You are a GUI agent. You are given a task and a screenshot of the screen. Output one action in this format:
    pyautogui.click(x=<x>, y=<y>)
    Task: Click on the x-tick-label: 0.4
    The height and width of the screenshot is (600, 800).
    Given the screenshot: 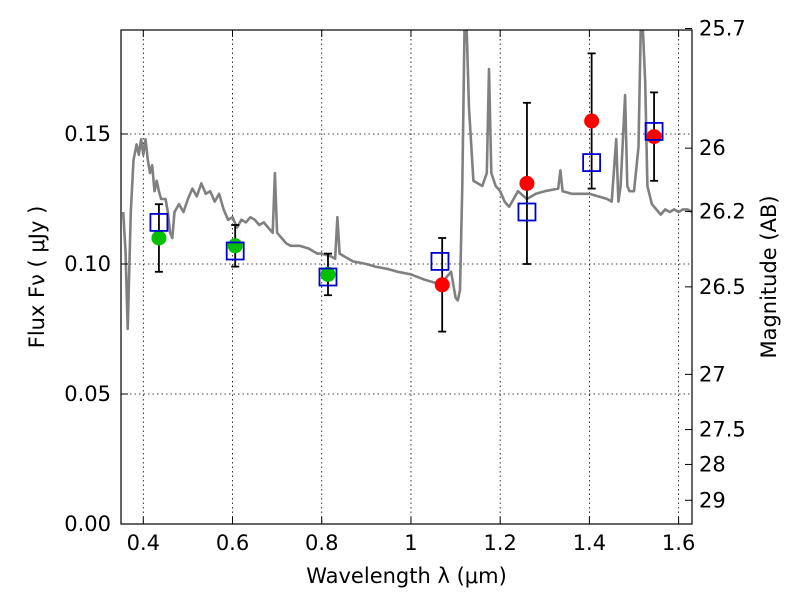 What is the action you would take?
    pyautogui.click(x=143, y=543)
    